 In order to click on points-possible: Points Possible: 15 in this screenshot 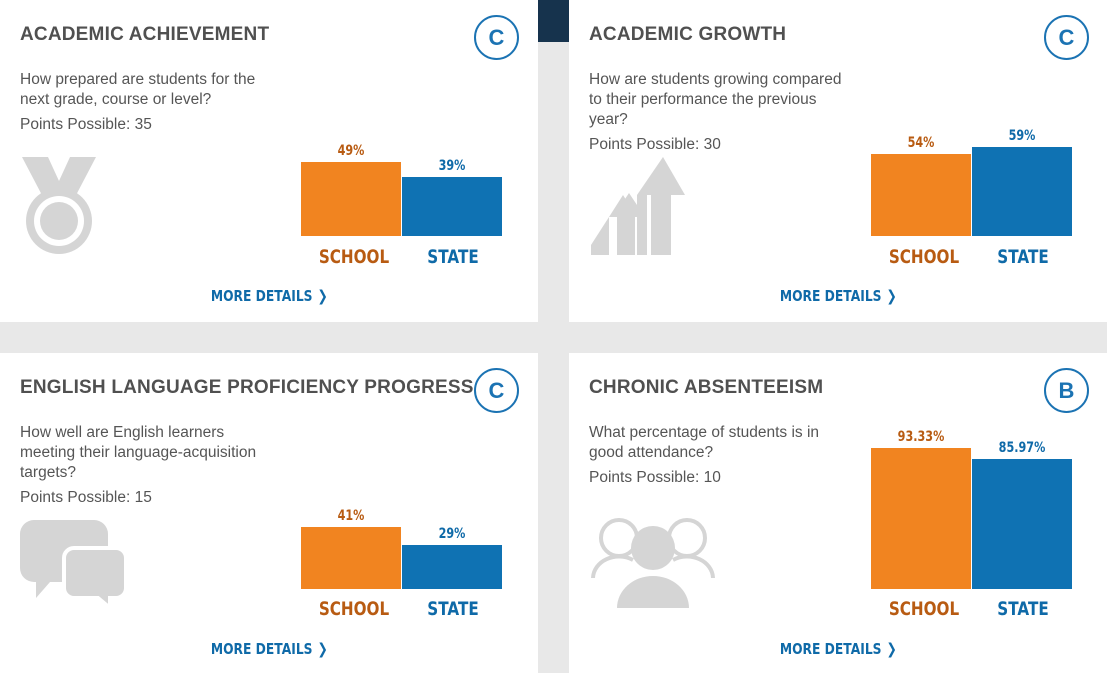, I will do `click(86, 497)`.